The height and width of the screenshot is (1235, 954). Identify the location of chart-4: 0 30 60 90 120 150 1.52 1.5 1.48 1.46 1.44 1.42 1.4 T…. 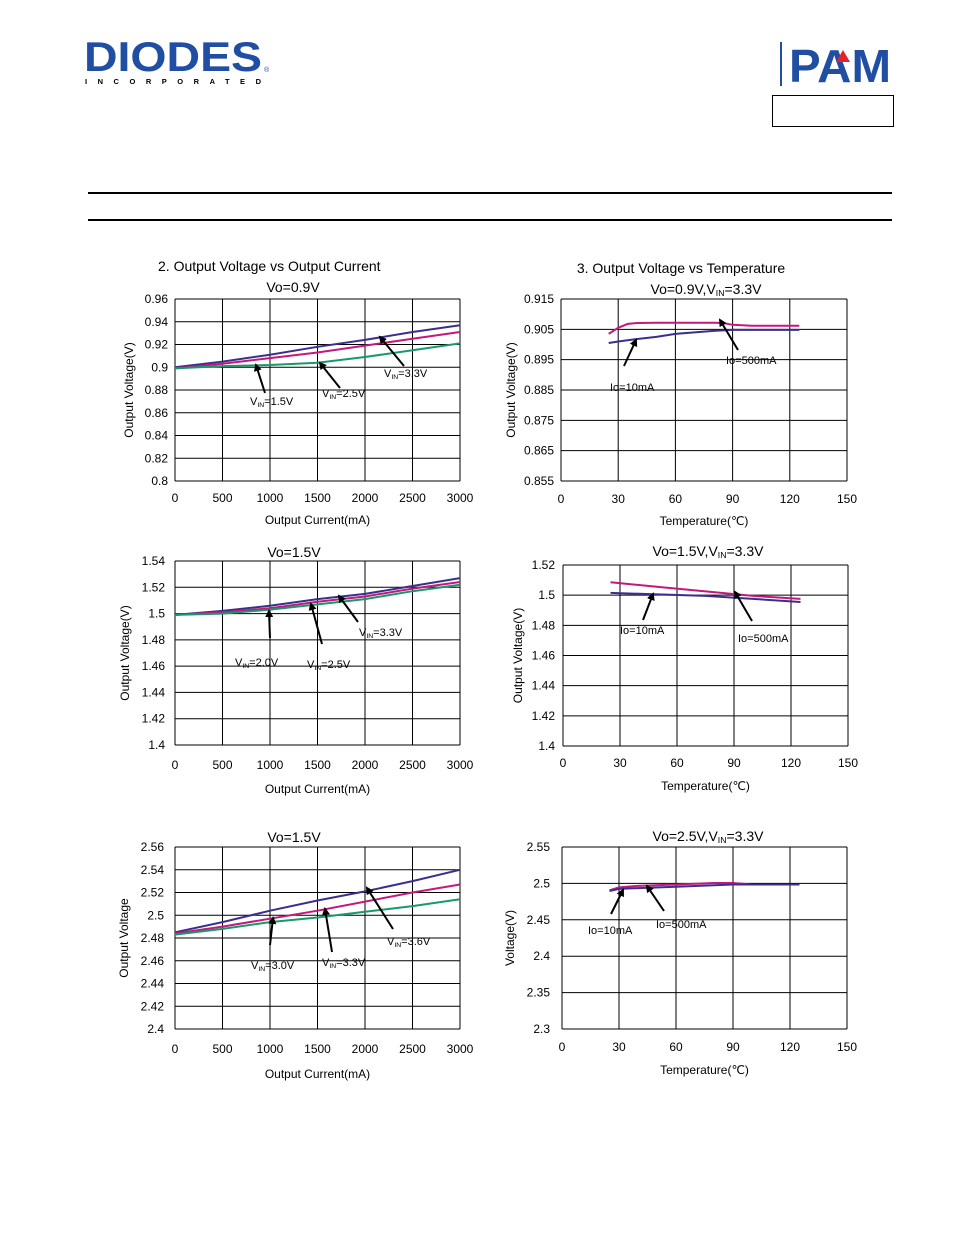
(684, 668).